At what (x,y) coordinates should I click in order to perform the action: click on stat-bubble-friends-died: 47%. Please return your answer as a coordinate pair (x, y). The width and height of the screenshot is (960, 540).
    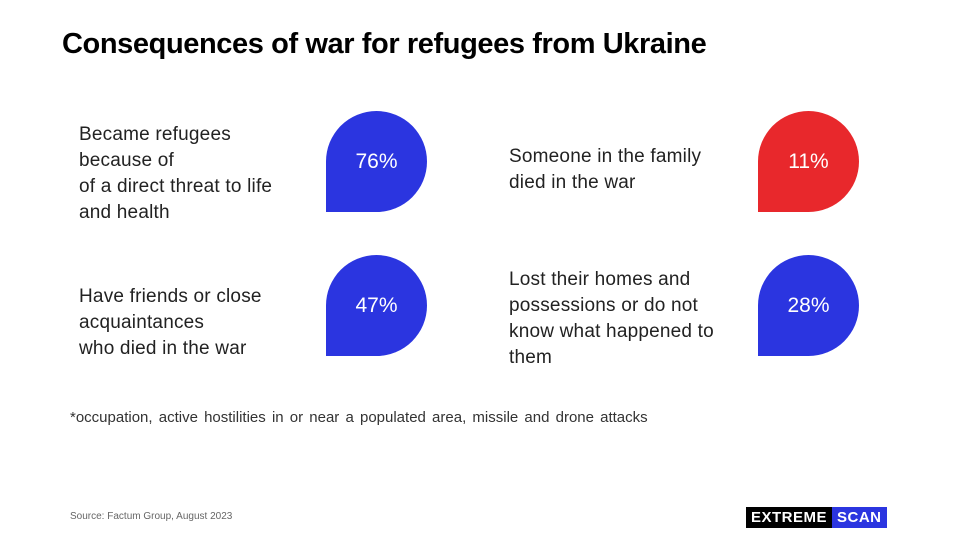
    Looking at the image, I should click on (376, 305).